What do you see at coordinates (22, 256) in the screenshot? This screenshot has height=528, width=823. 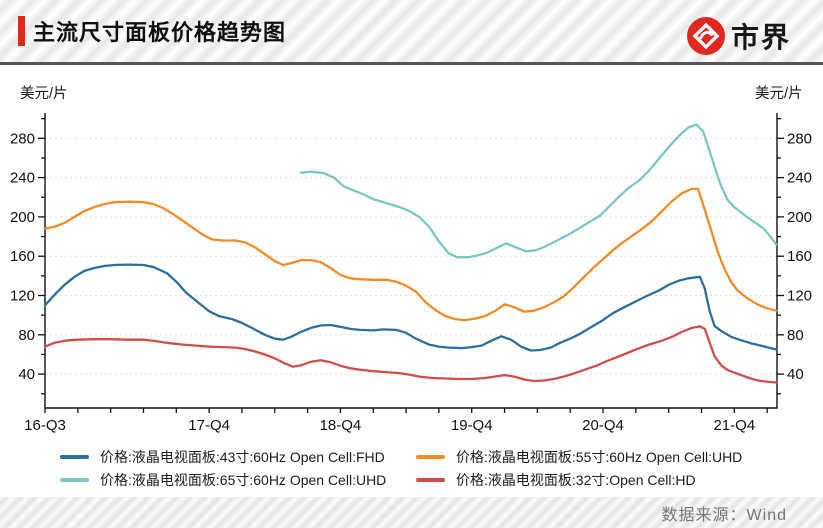 I see `y-tick-label-left: 160` at bounding box center [22, 256].